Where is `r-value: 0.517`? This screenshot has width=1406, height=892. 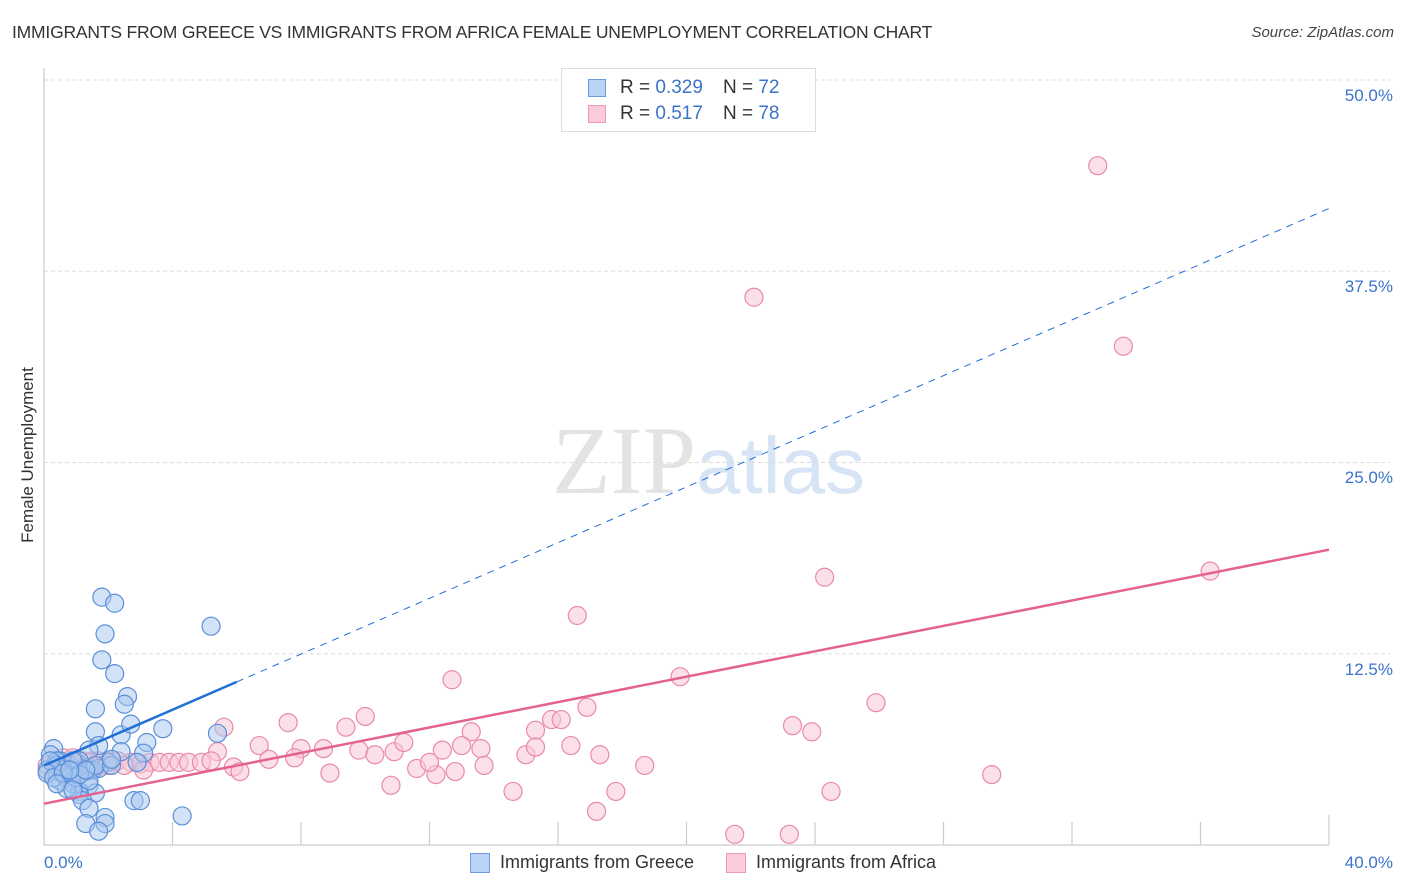
r-value: 0.517 is located at coordinates (679, 113).